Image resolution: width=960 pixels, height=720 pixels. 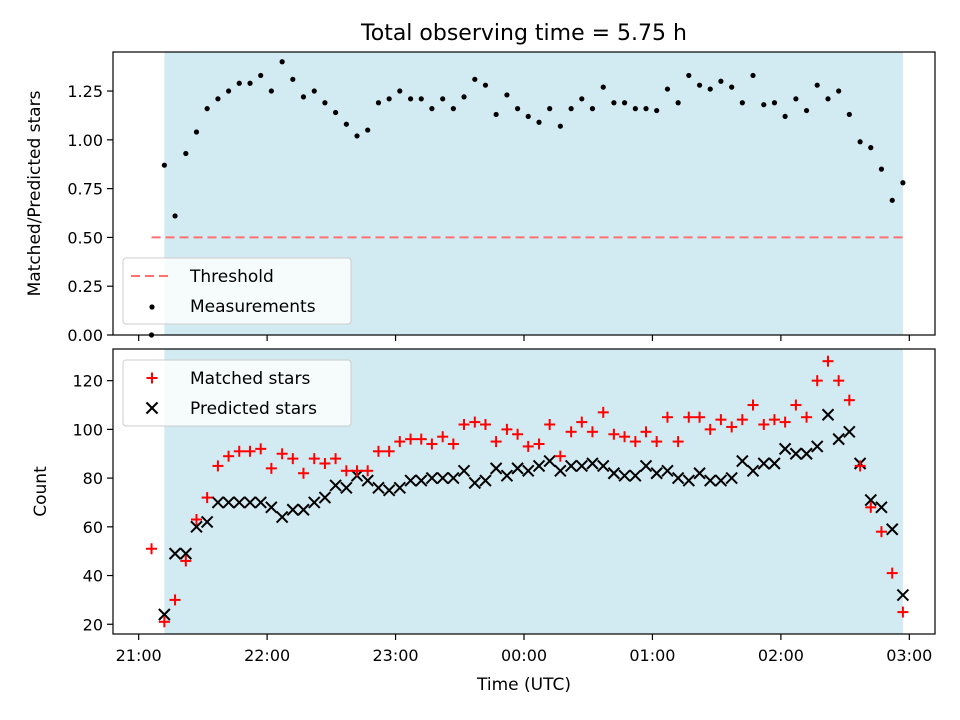 I want to click on legend-x-mark, so click(x=152, y=408).